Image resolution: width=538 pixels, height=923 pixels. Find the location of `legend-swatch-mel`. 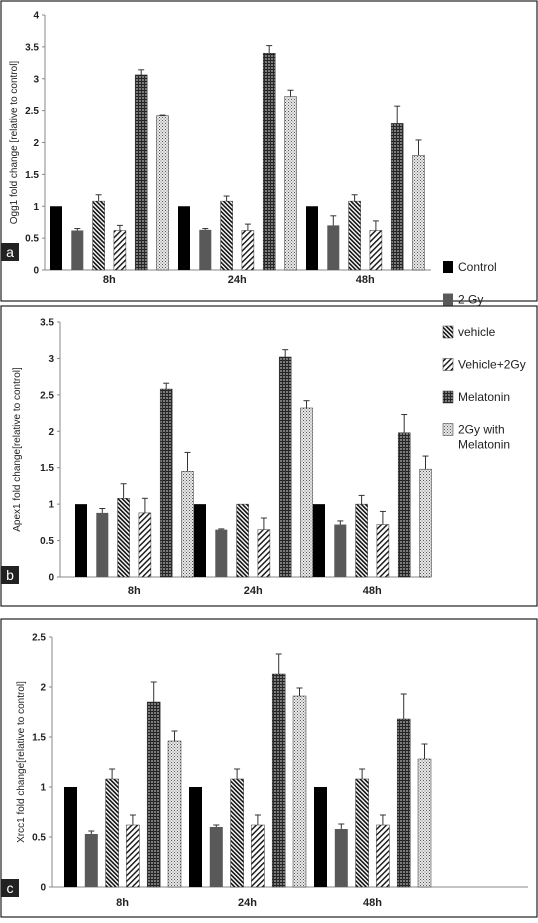

legend-swatch-mel is located at coordinates (448, 397).